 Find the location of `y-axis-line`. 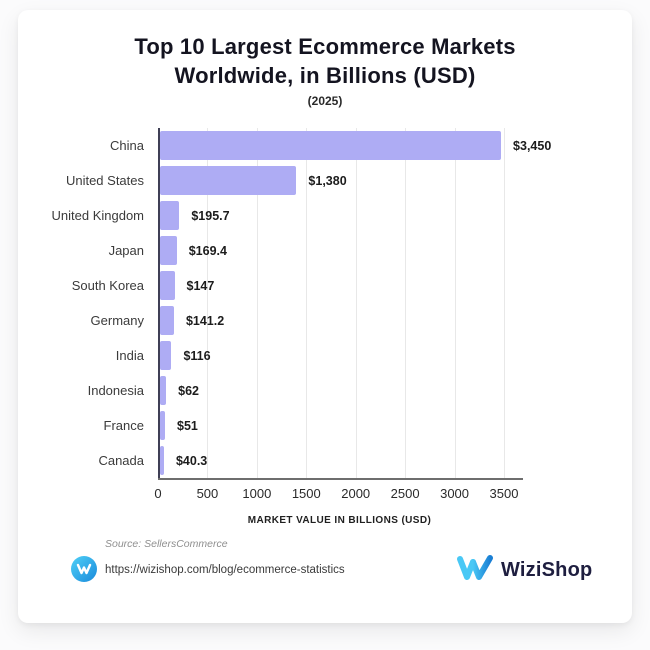

y-axis-line is located at coordinates (159, 303).